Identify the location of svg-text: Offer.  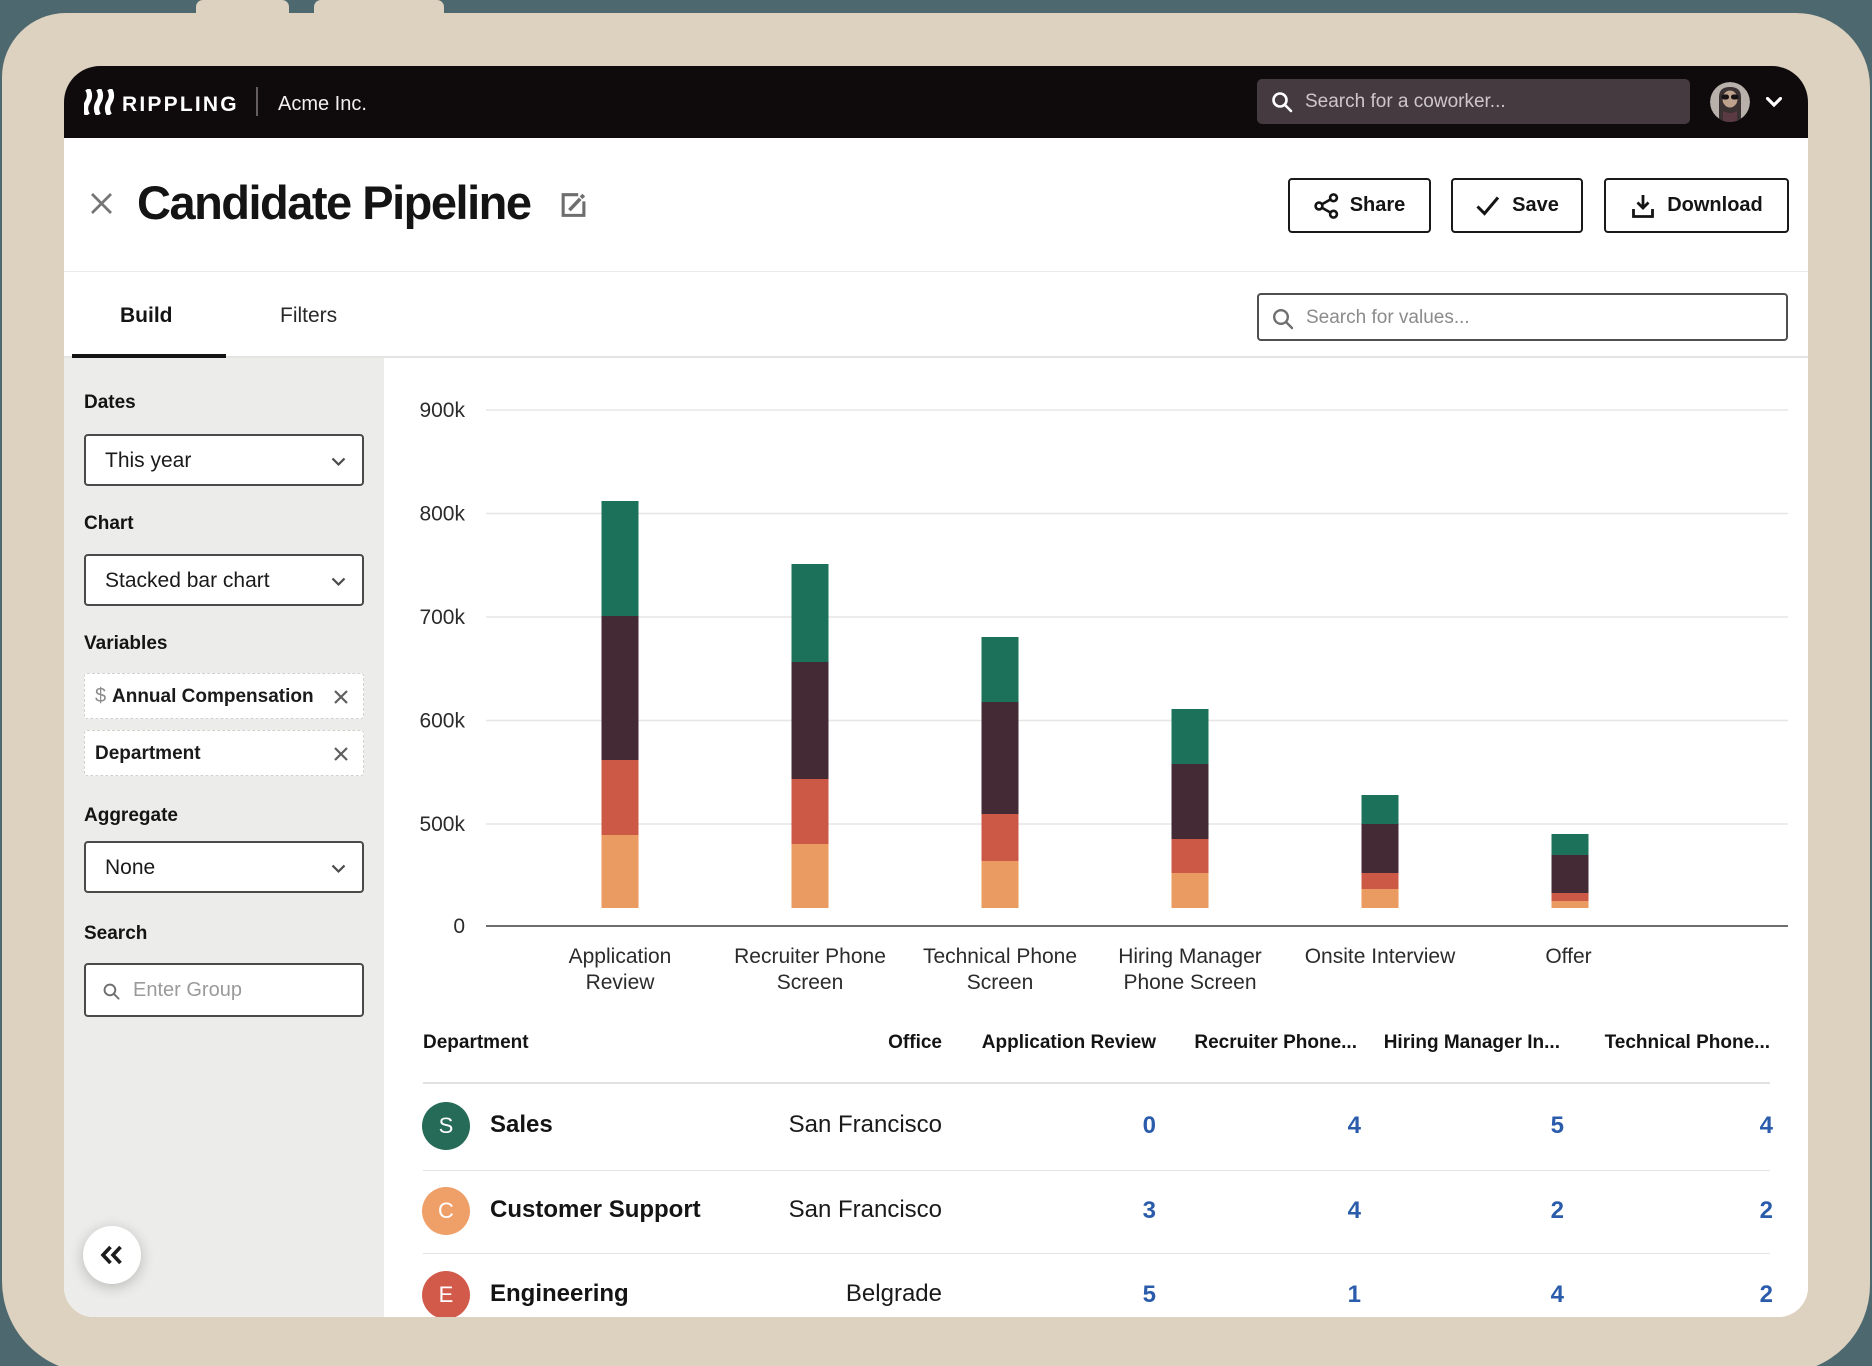
(1568, 956).